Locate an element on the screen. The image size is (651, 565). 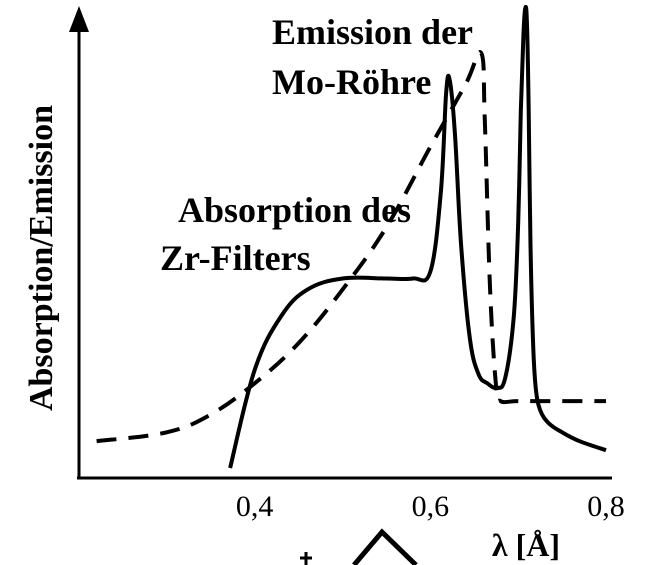
x-axis-label: λ [Å] is located at coordinates (526, 545).